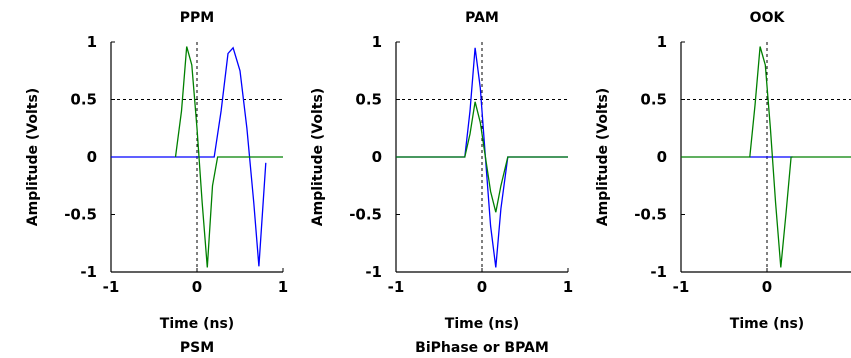 The width and height of the screenshot is (851, 358). I want to click on chart-title: PAM, so click(482, 18).